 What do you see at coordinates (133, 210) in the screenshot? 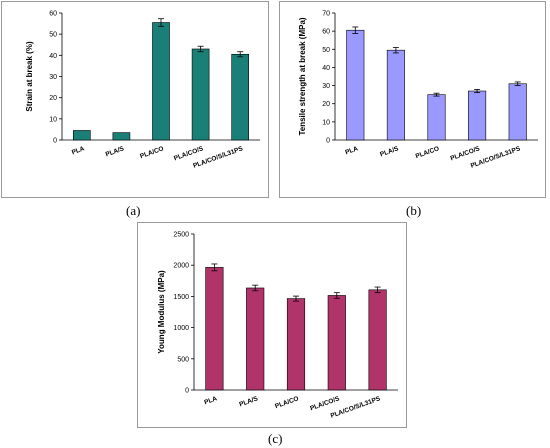
I see `panel-caption-a: (a)` at bounding box center [133, 210].